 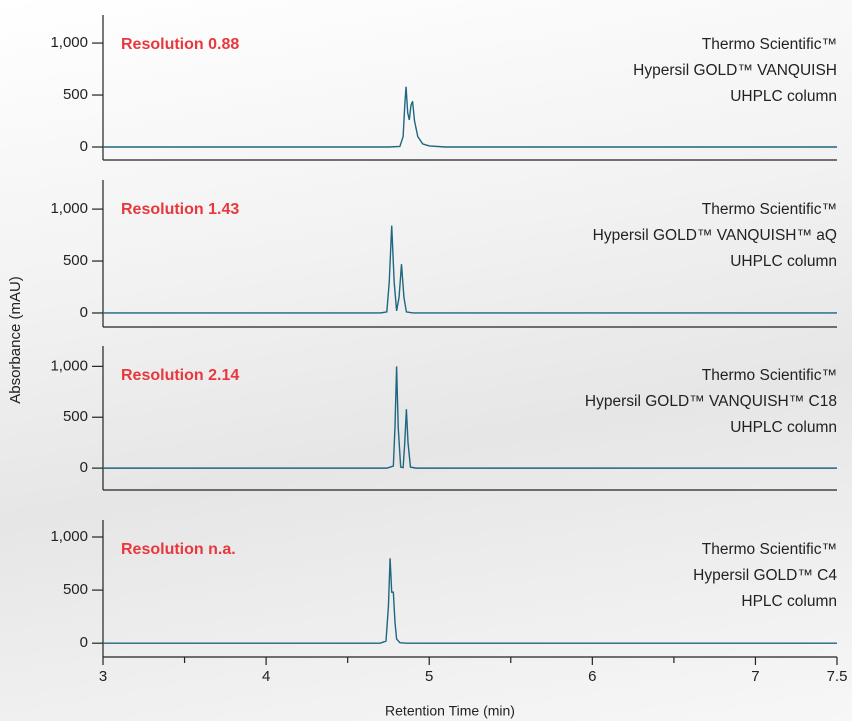 What do you see at coordinates (178, 549) in the screenshot?
I see `resolution-label: Resolution n.a.` at bounding box center [178, 549].